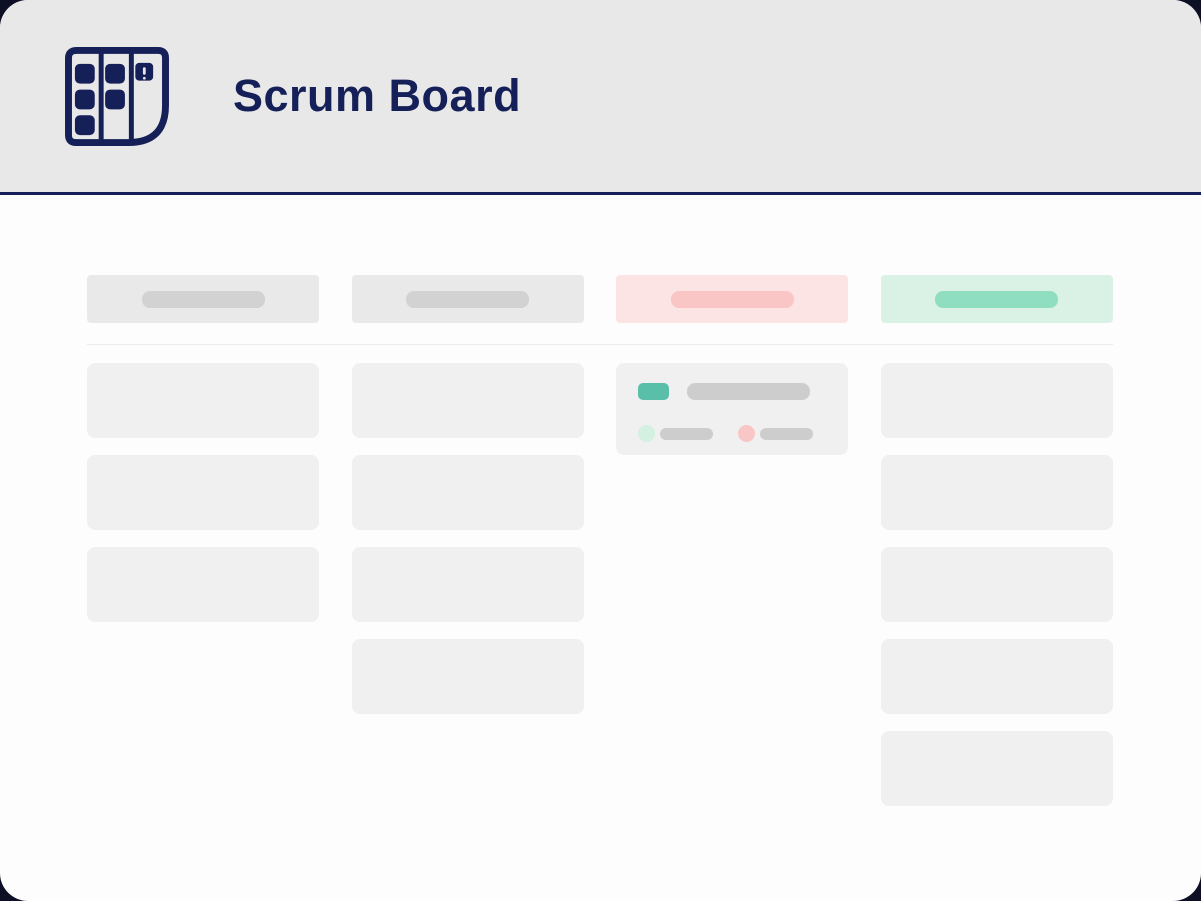 Image resolution: width=1201 pixels, height=901 pixels. Describe the element at coordinates (749, 391) in the screenshot. I see `task-title-placeholder` at that location.